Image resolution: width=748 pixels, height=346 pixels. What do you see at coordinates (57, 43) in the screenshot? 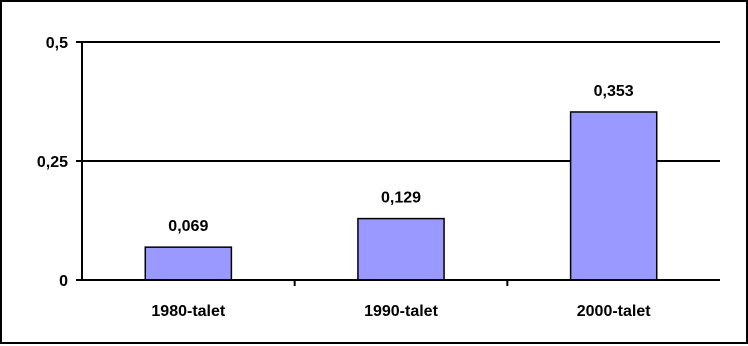
I see `y-tick-label-2: 0,5` at bounding box center [57, 43].